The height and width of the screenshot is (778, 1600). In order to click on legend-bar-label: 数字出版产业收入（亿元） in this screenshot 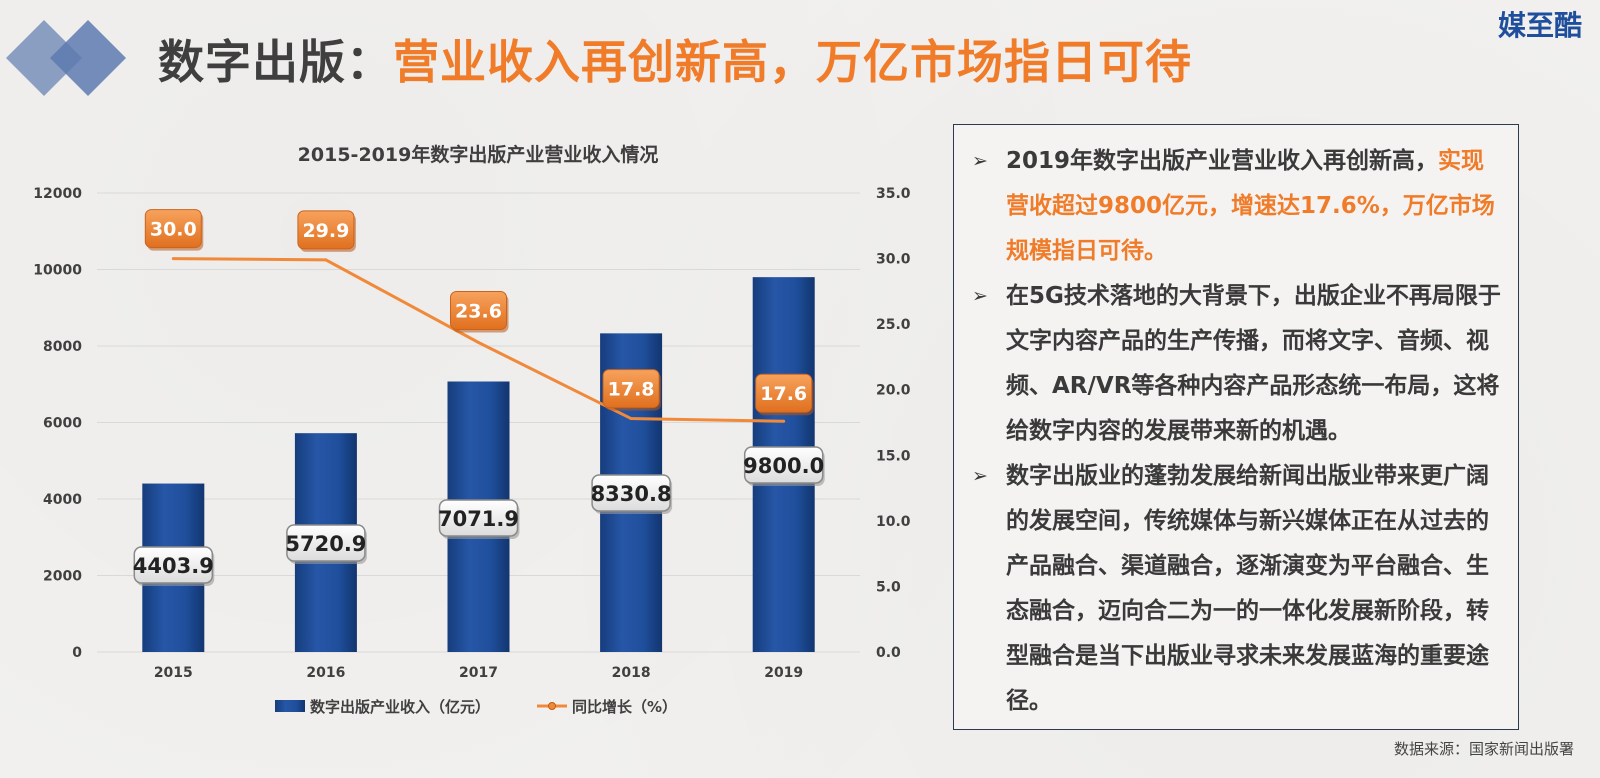, I will do `click(400, 707)`.